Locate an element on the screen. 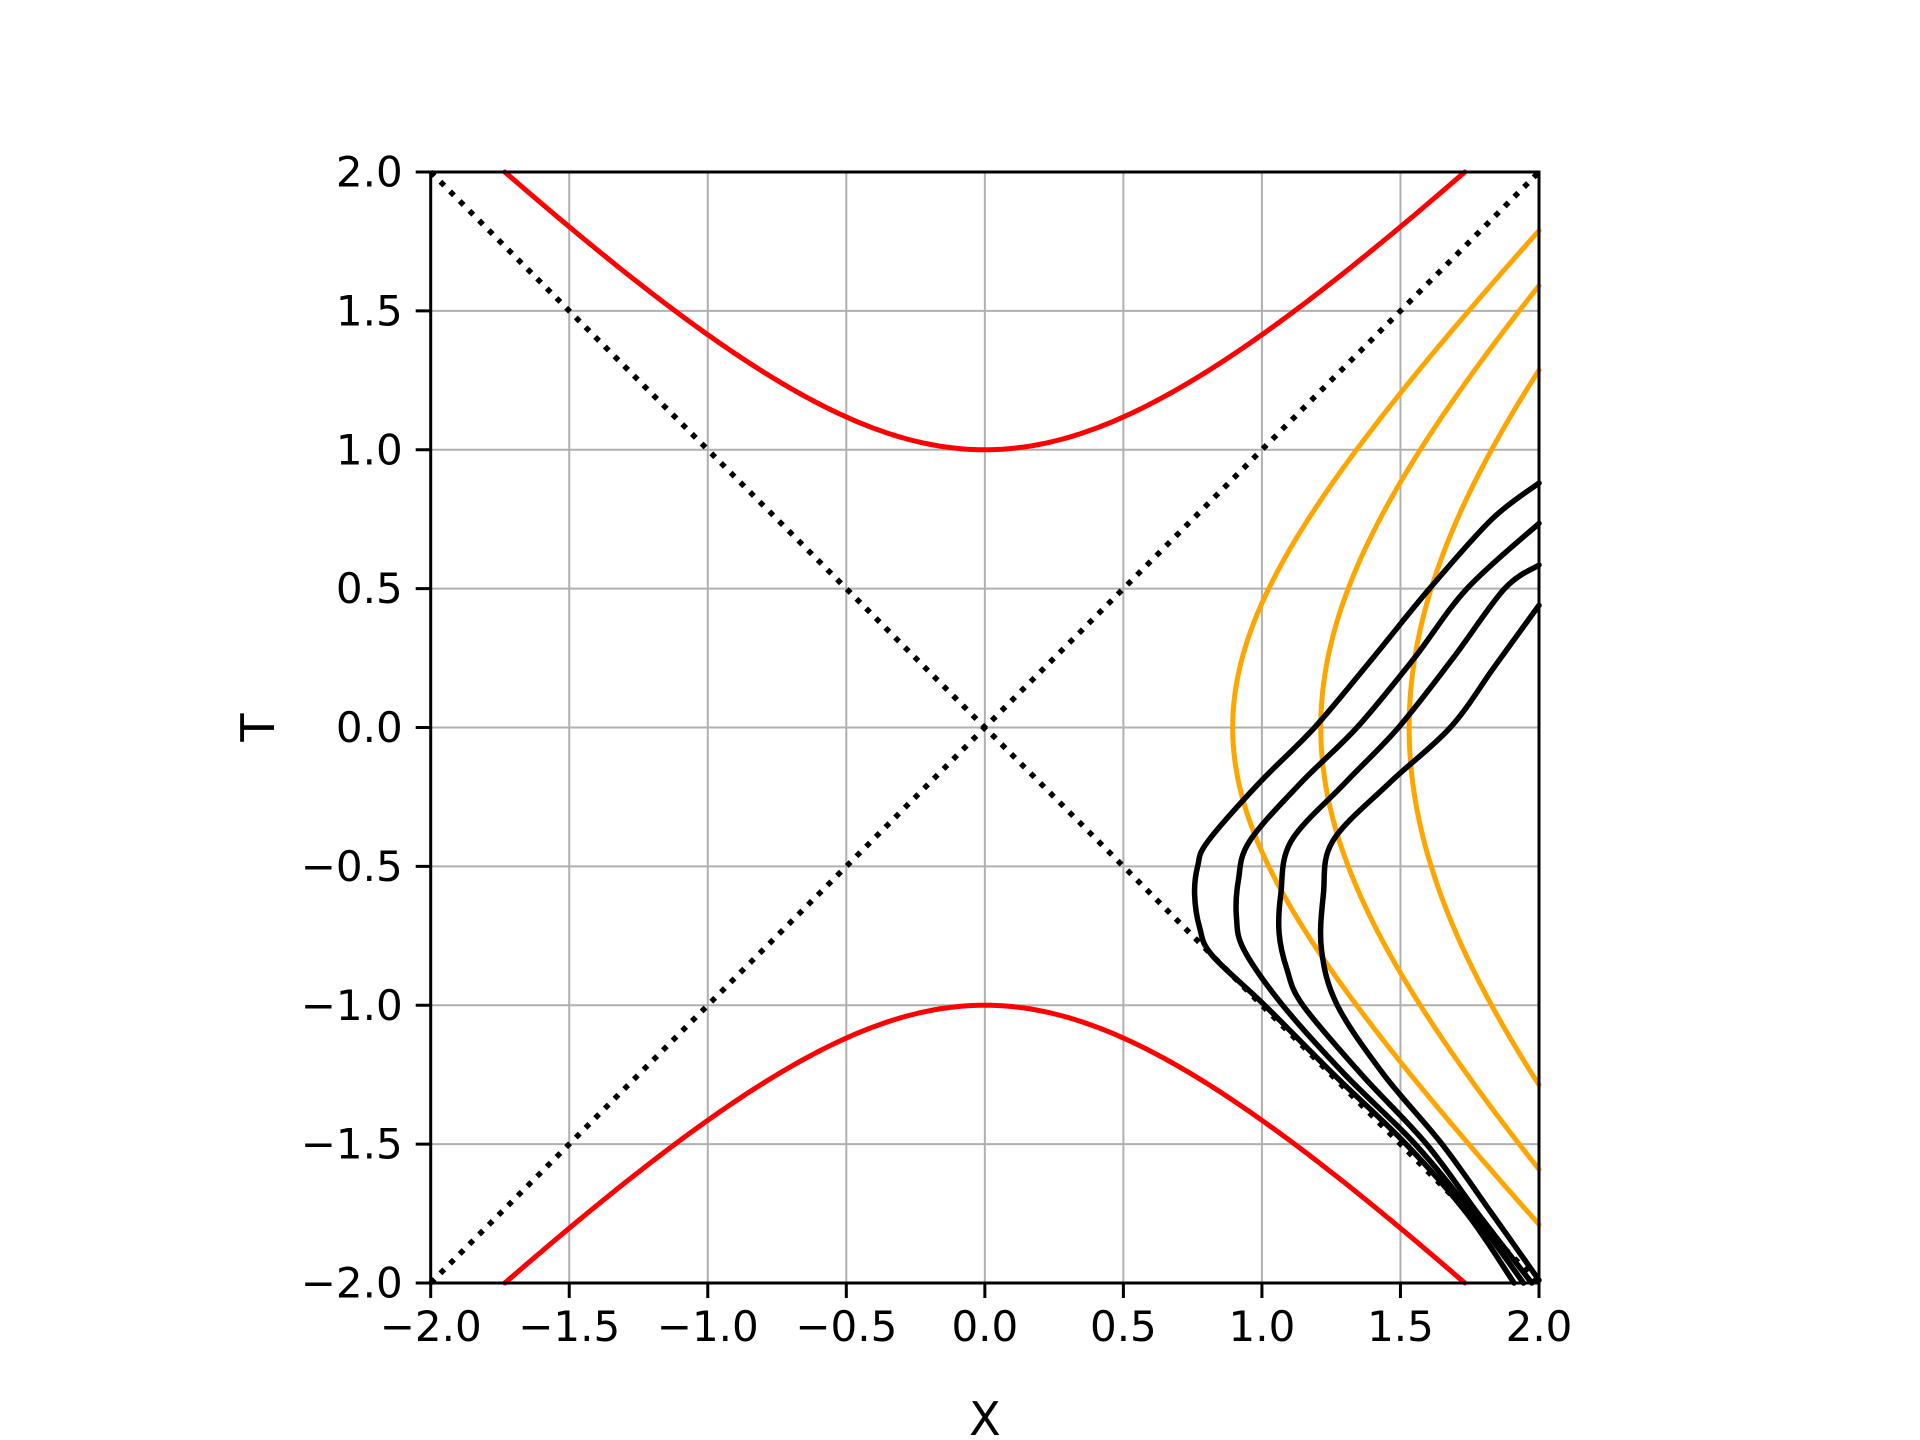 The height and width of the screenshot is (1440, 1920). y-tick-label: 0.5 is located at coordinates (369, 588).